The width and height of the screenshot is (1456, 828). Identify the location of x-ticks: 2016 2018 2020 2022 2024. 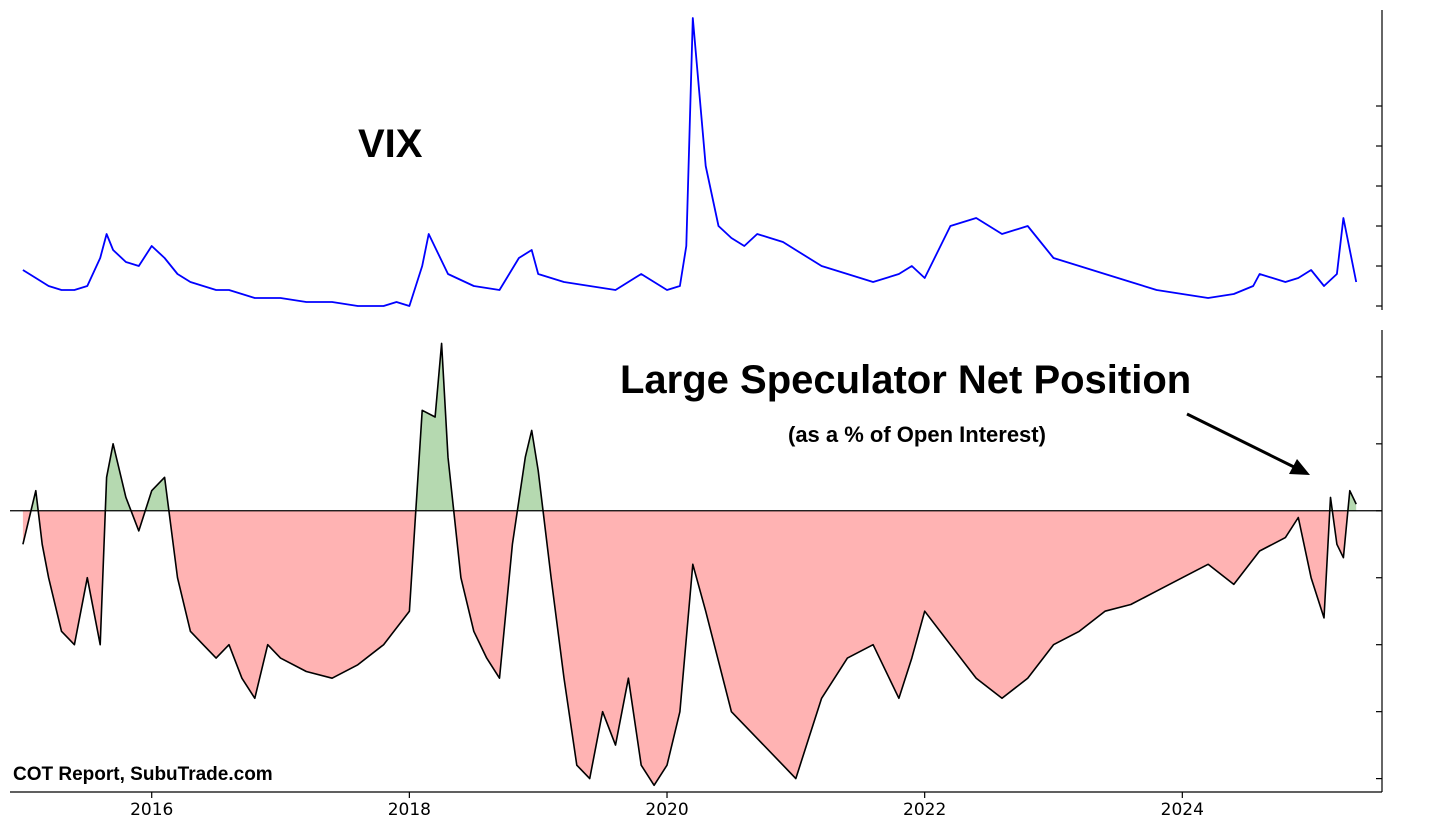
(667, 806).